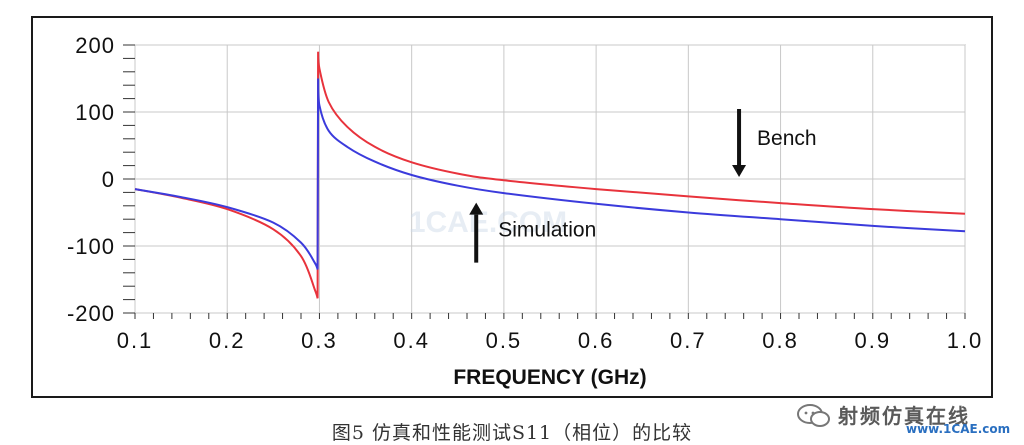 Image resolution: width=1024 pixels, height=445 pixels. I want to click on x-tick-label: 1.0, so click(965, 340).